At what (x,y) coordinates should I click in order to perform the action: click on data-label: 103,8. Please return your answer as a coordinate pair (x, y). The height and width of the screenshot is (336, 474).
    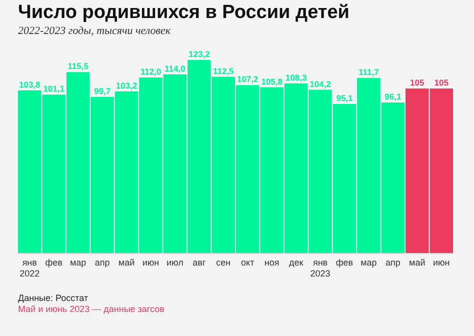
    Looking at the image, I should click on (29, 84).